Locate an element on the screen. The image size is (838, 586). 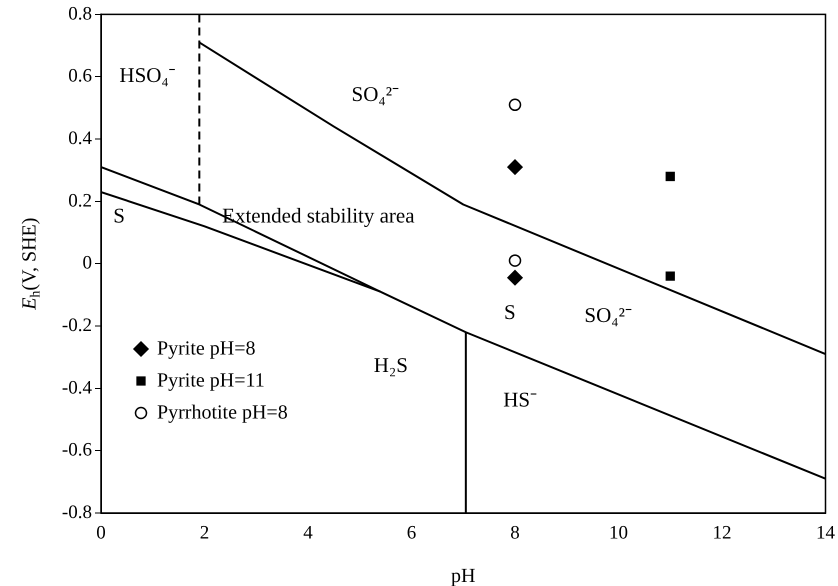
x-tick-label: 4 is located at coordinates (308, 533).